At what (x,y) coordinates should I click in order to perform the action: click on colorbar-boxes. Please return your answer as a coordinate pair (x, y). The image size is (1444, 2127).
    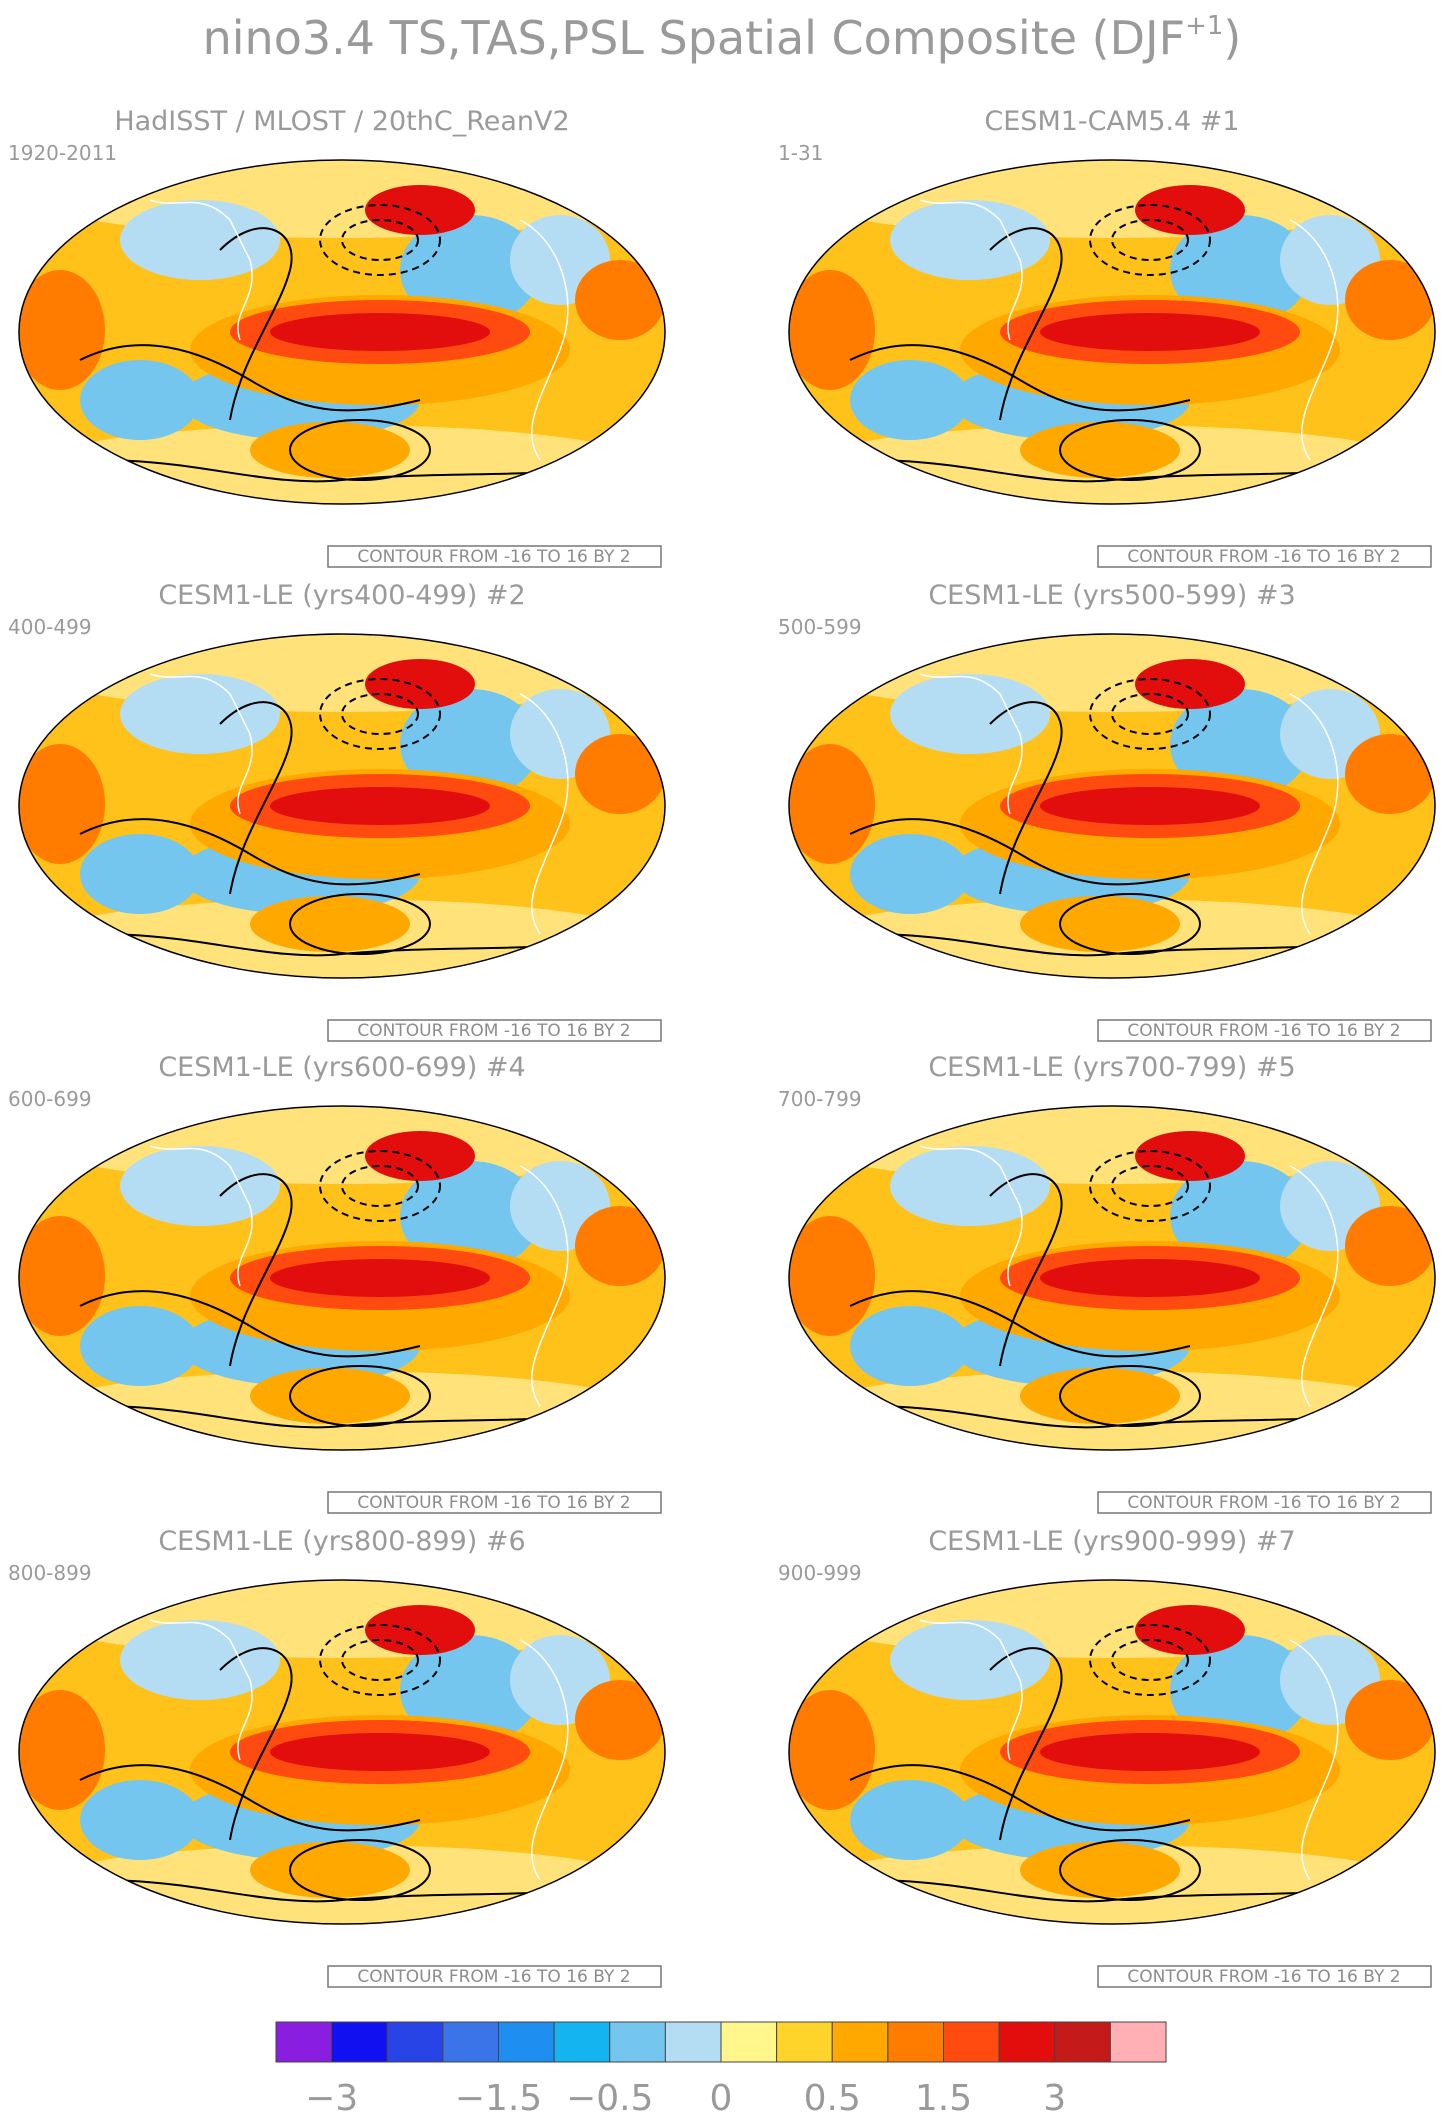
    Looking at the image, I should click on (721, 2042).